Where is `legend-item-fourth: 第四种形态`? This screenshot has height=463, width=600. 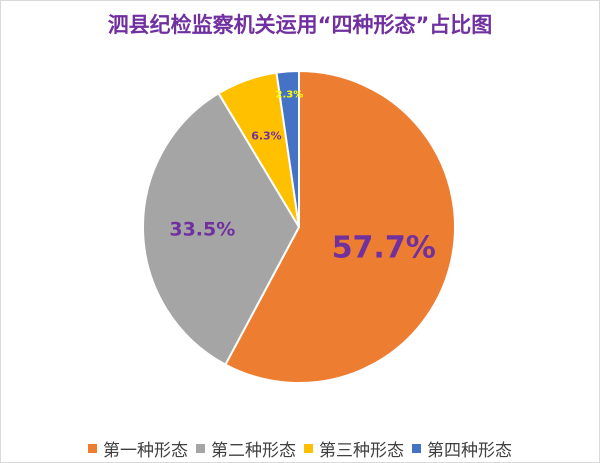
legend-item-fourth: 第四种形态 is located at coordinates (462, 448).